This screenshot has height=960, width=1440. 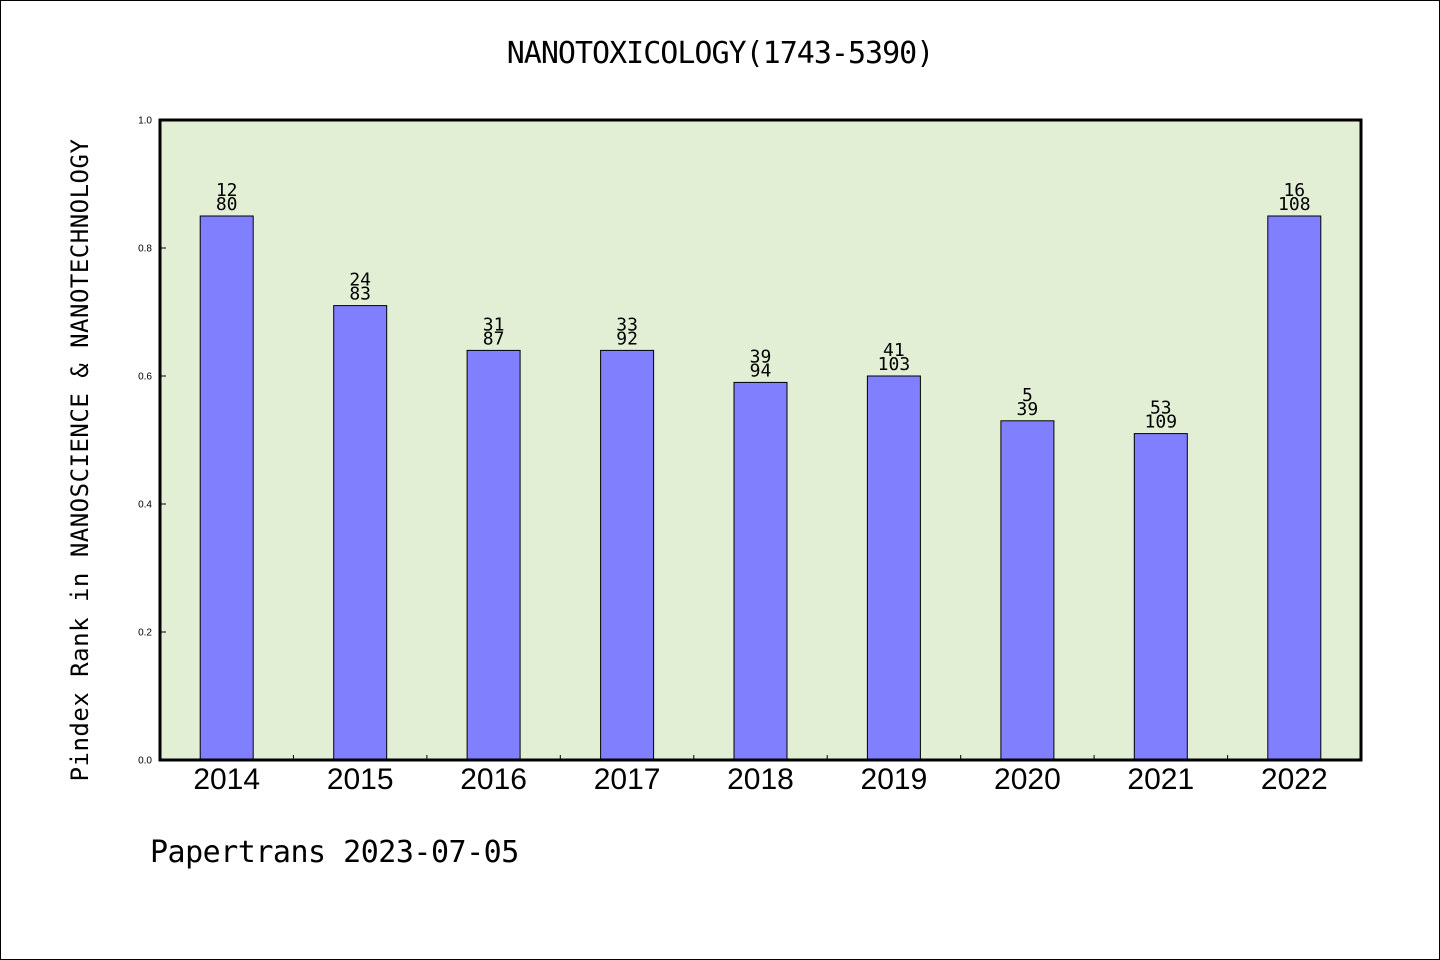 I want to click on y-tick-label-1.0: 1.0, so click(x=145, y=121).